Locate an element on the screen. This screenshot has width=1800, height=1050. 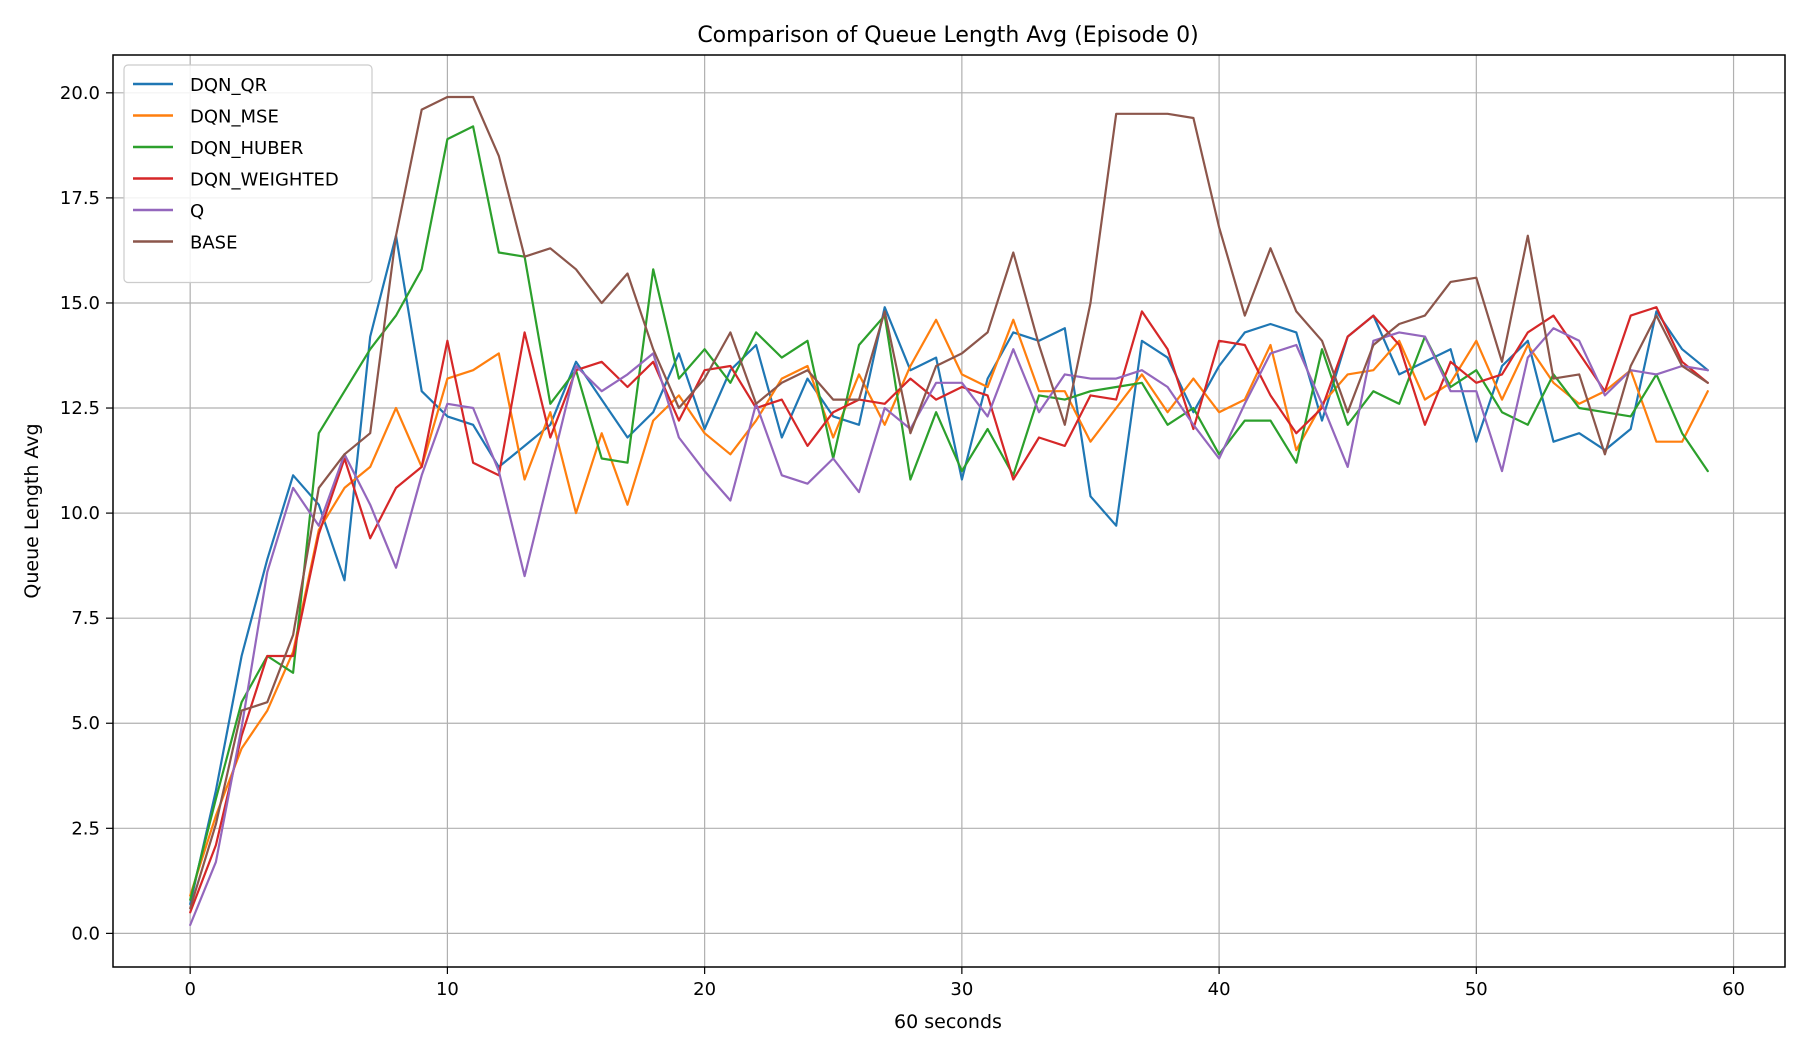
x-tick-label: 0 is located at coordinates (189, 989).